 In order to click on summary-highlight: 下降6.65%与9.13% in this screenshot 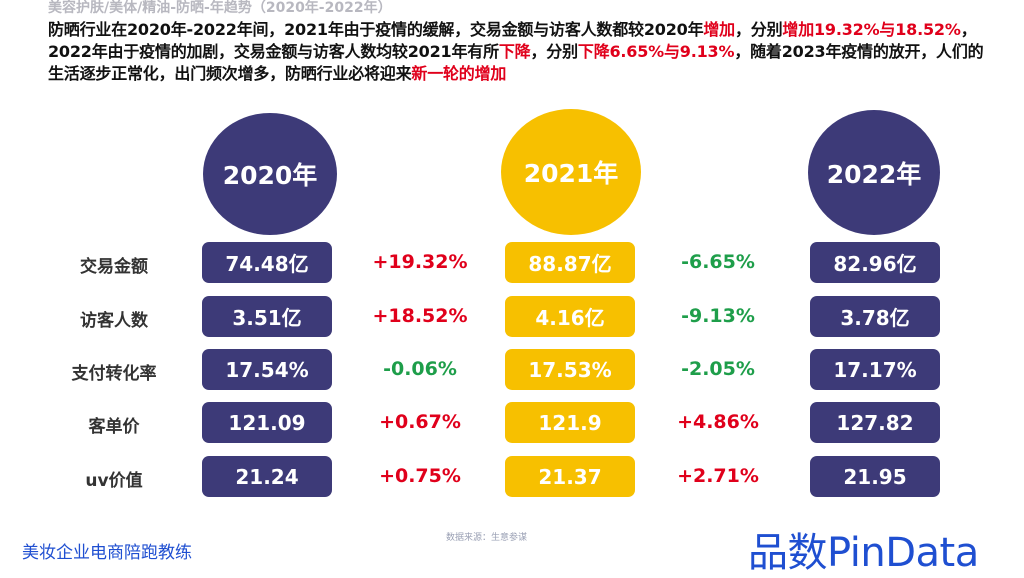, I will do `click(656, 51)`.